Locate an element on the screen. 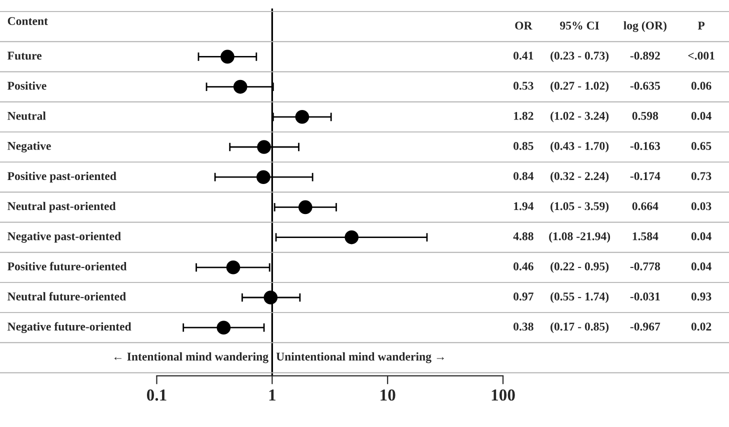 This screenshot has height=427, width=729. text: (1.08 -21.94) is located at coordinates (579, 237).